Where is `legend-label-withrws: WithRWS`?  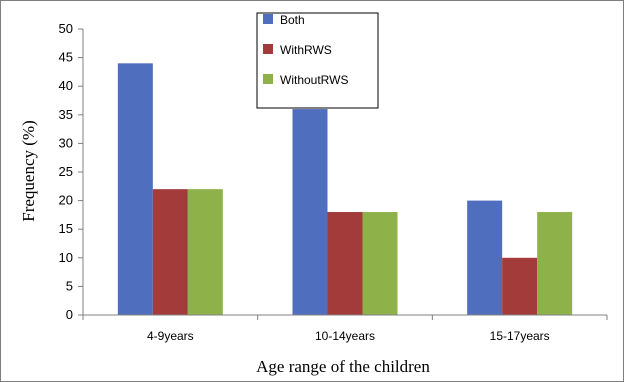
legend-label-withrws: WithRWS is located at coordinates (306, 50).